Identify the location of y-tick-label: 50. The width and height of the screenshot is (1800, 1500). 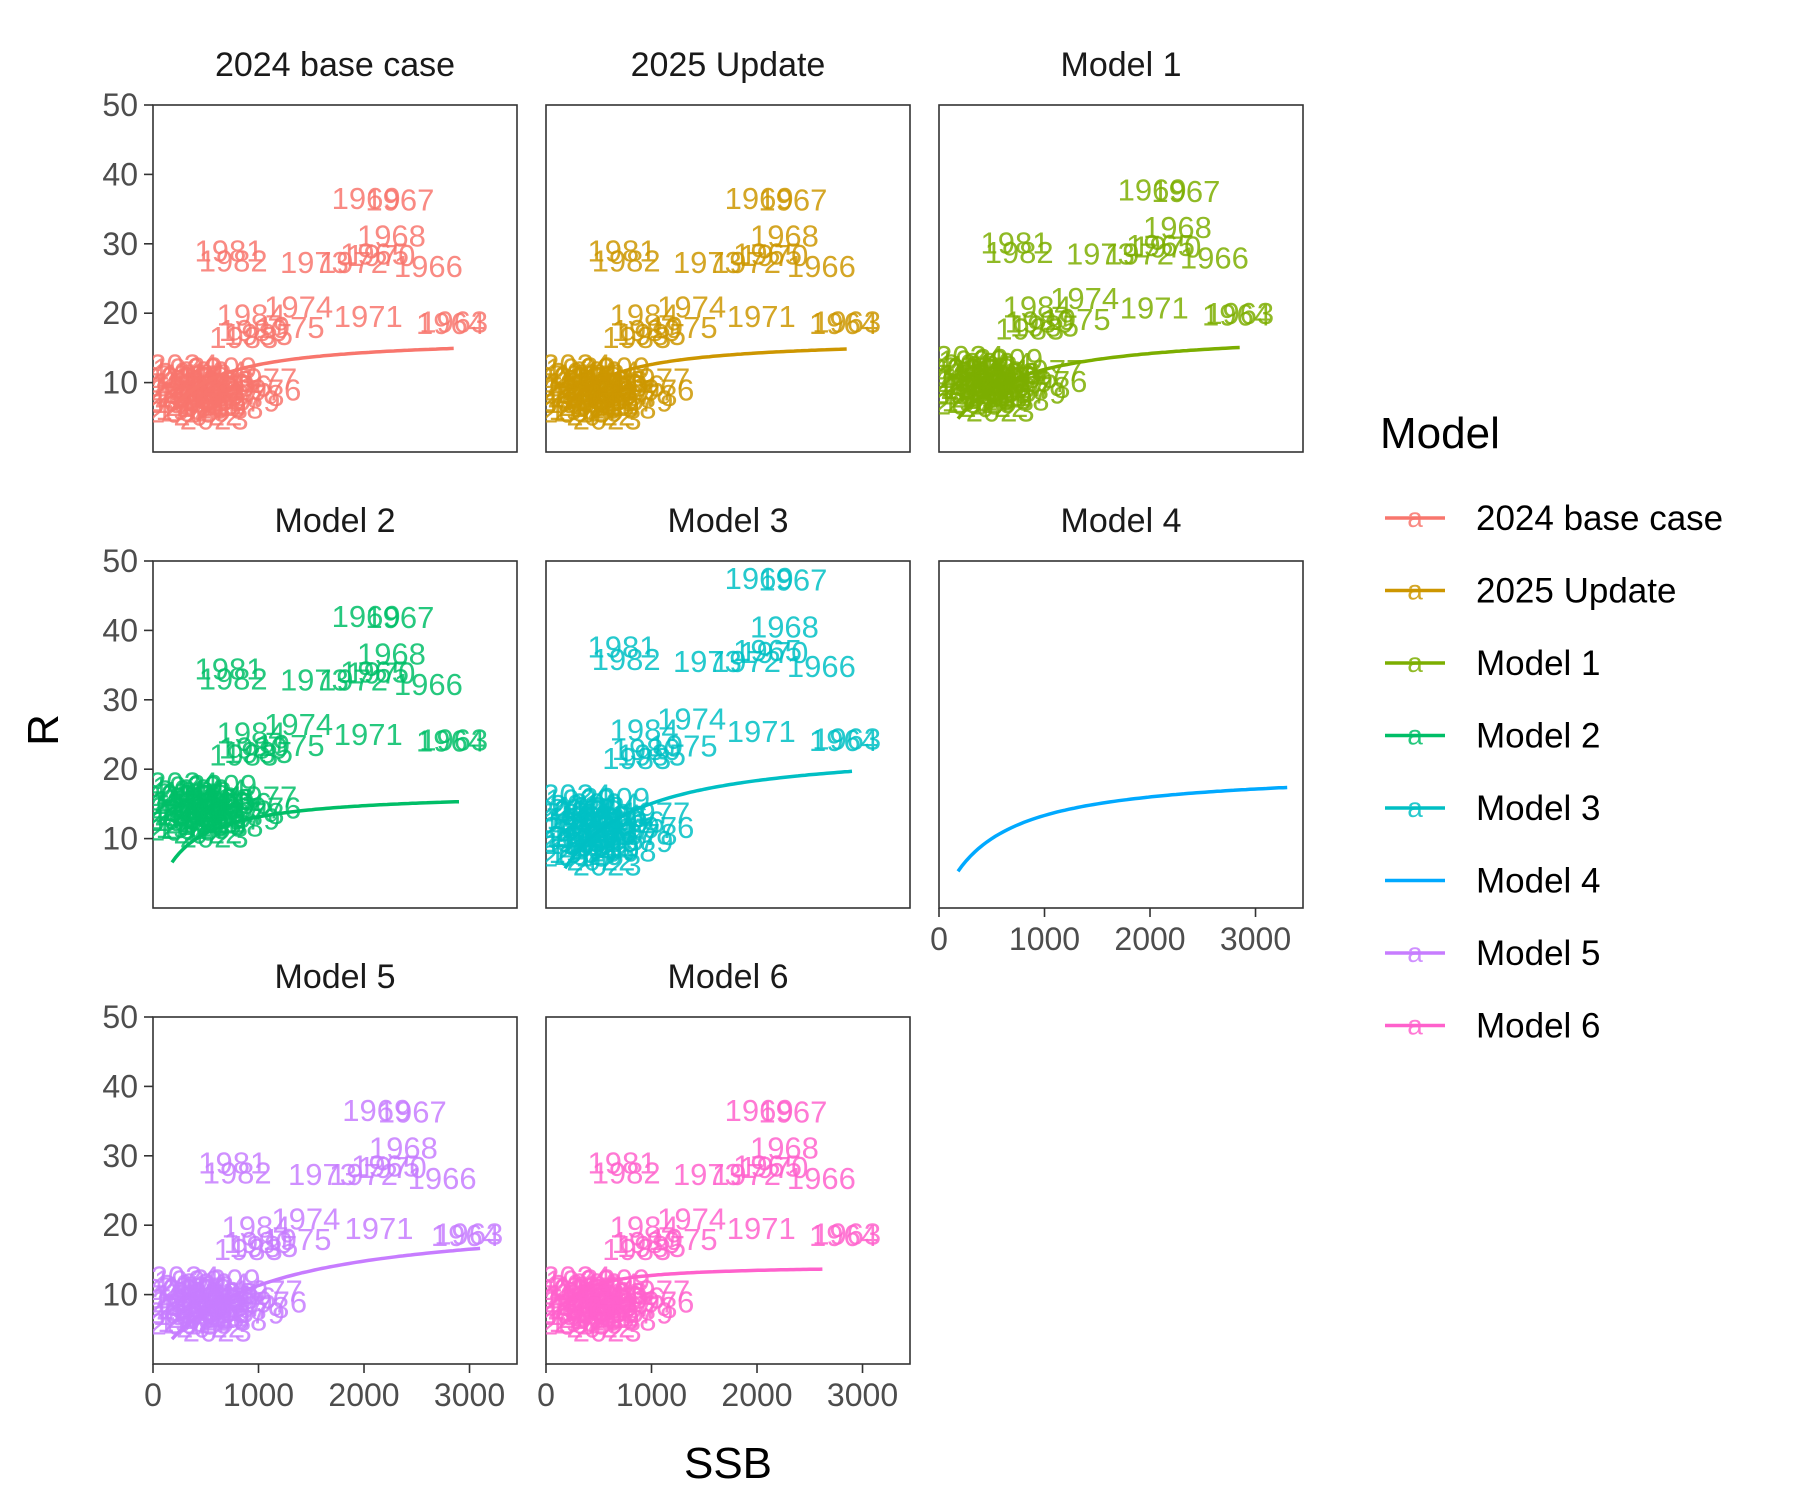
(120, 1017).